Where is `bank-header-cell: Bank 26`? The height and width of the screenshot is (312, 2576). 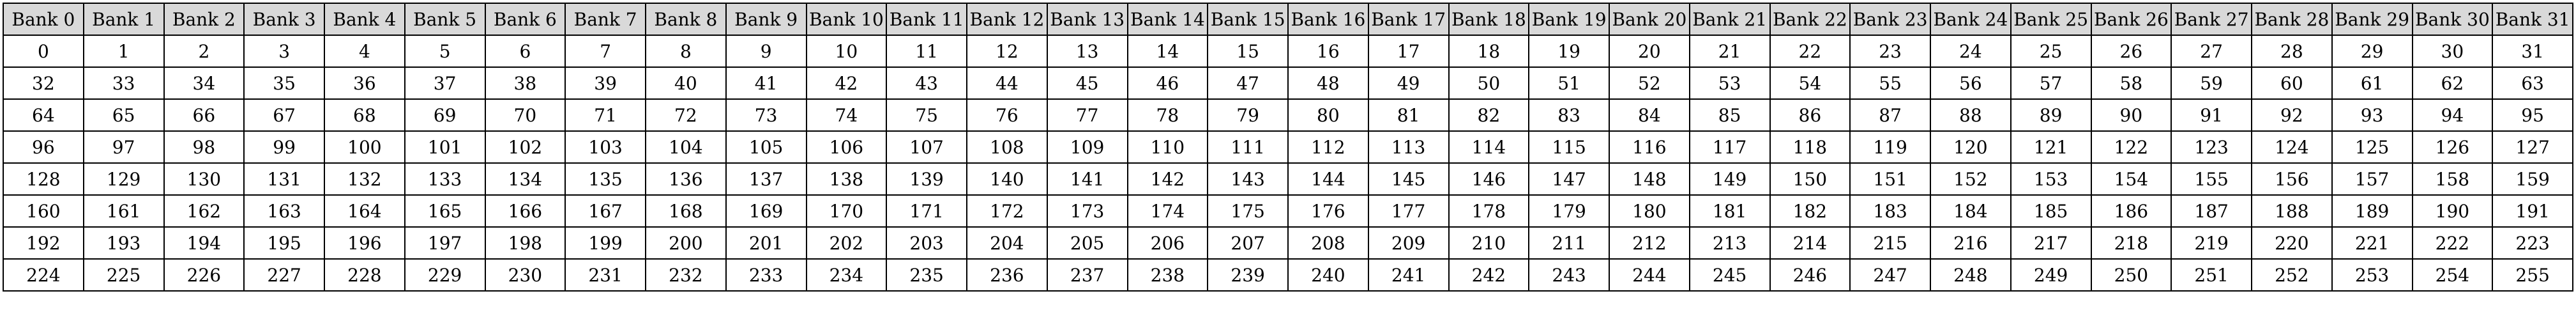 bank-header-cell: Bank 26 is located at coordinates (2131, 19).